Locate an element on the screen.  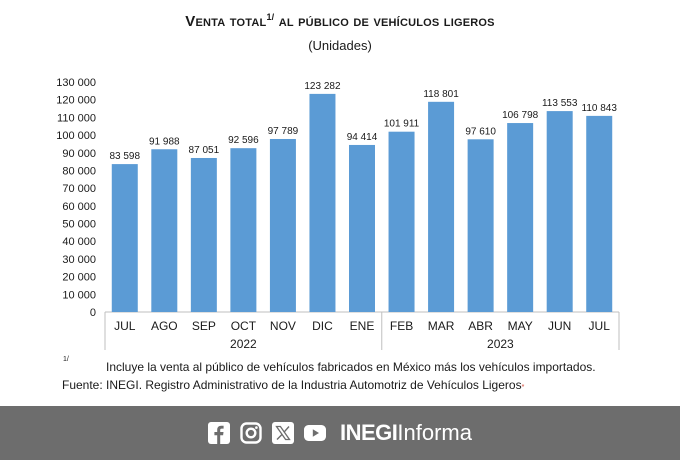
bar-value-label: 97 789 is located at coordinates (283, 131).